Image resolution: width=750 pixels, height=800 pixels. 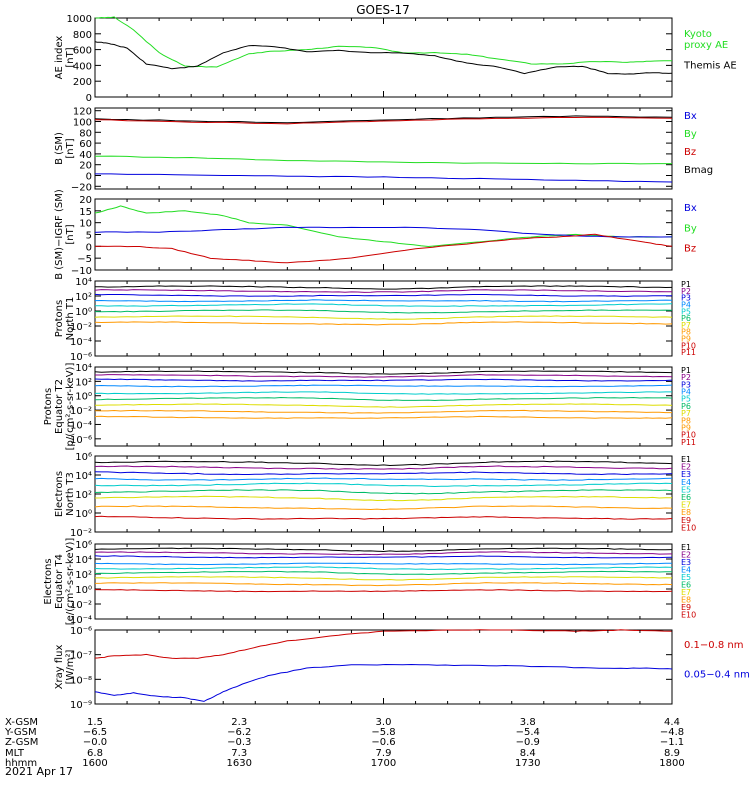 What do you see at coordinates (672, 753) in the screenshot?
I see `x-axis-value: 8.9` at bounding box center [672, 753].